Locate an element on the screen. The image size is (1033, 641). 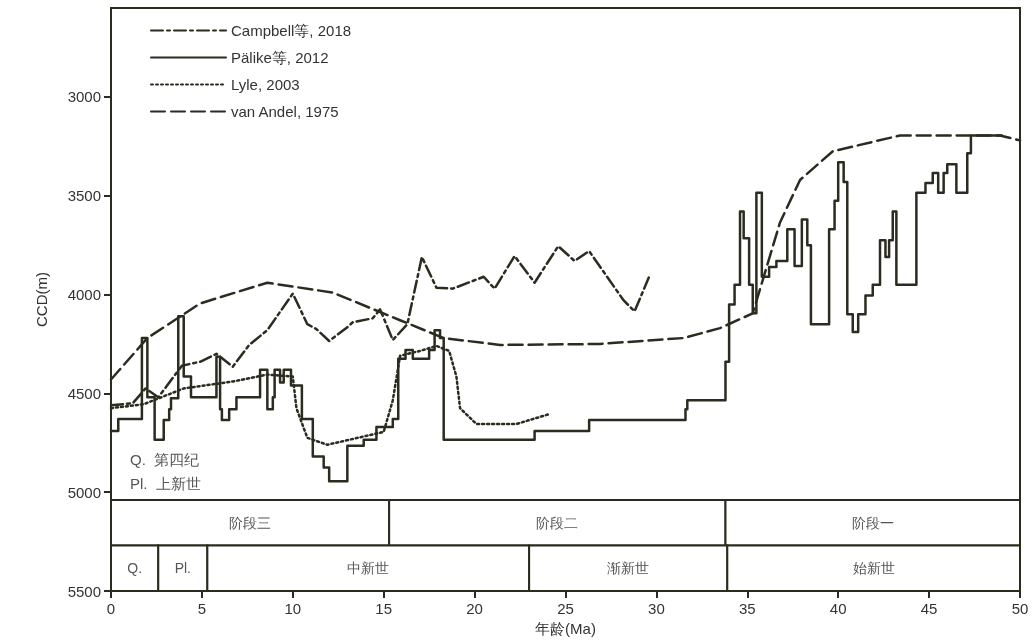
x-tick-label: 25 is located at coordinates (565, 608).